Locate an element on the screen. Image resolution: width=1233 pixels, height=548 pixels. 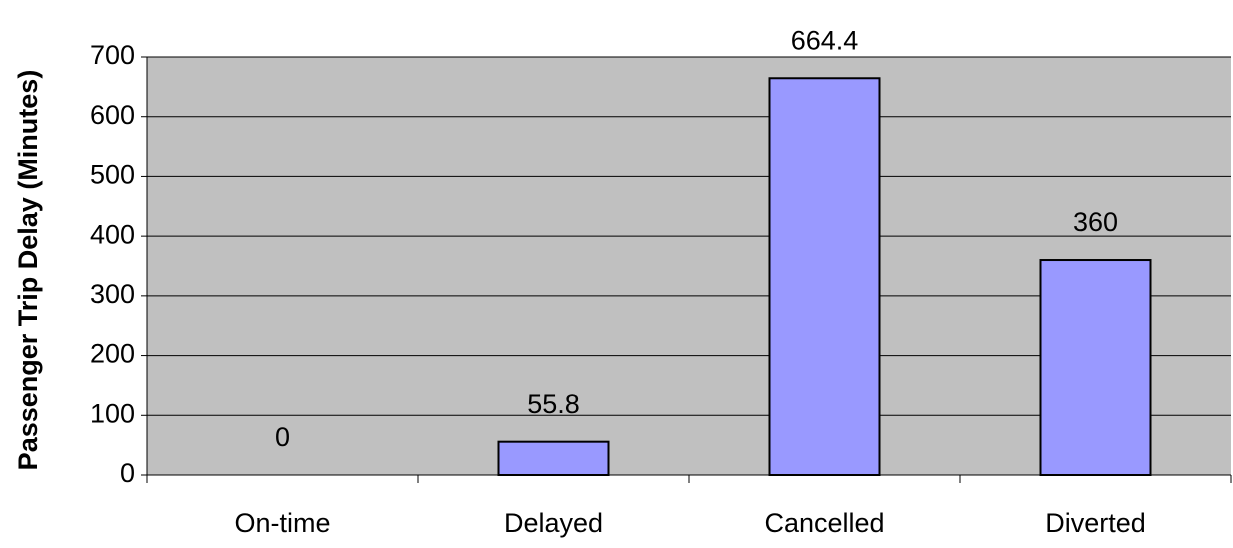
y-tick-label: 300 is located at coordinates (112, 294).